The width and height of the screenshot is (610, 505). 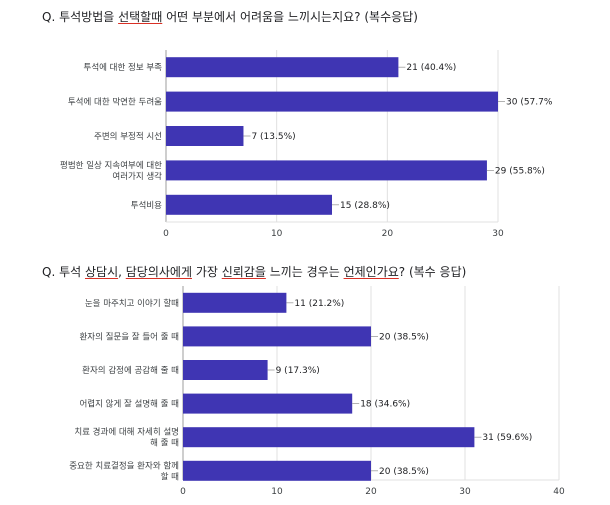 What do you see at coordinates (298, 371) in the screenshot?
I see `bar-value-label: 9 (17.3%)` at bounding box center [298, 371].